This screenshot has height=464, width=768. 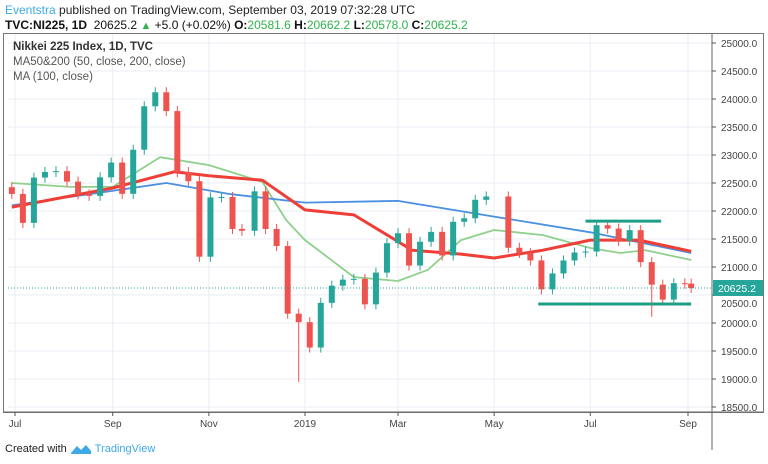 I want to click on author-link: Eventstra, so click(x=30, y=10).